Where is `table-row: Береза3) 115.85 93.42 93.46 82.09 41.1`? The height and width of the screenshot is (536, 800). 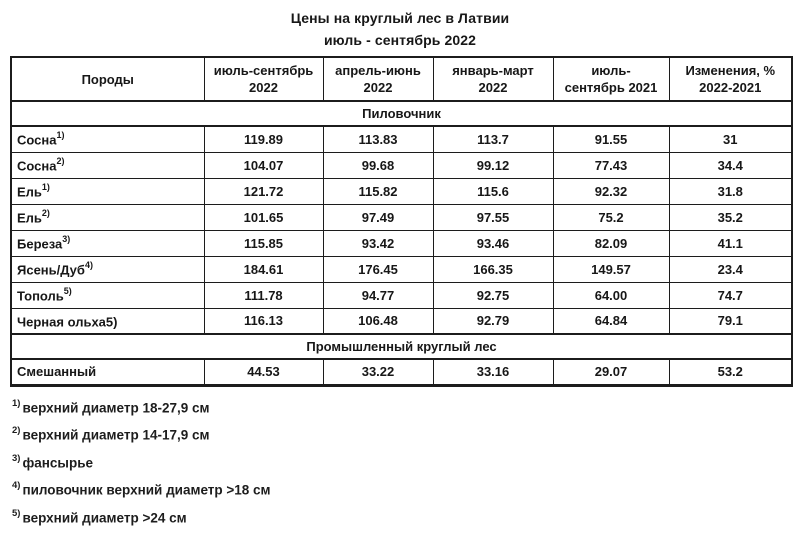 table-row: Береза3) 115.85 93.42 93.46 82.09 41.1 is located at coordinates (401, 243).